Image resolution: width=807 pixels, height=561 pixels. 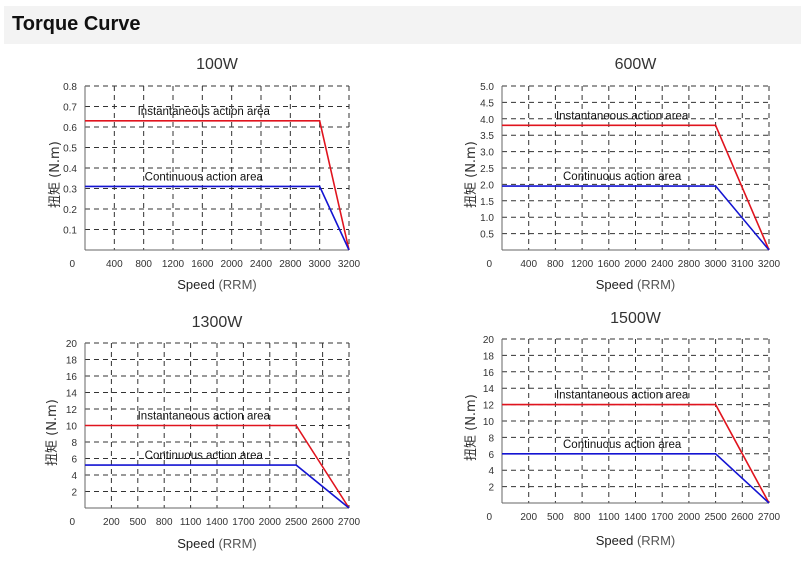 I want to click on chart-1500w-y-tick-label: 10, so click(x=489, y=422).